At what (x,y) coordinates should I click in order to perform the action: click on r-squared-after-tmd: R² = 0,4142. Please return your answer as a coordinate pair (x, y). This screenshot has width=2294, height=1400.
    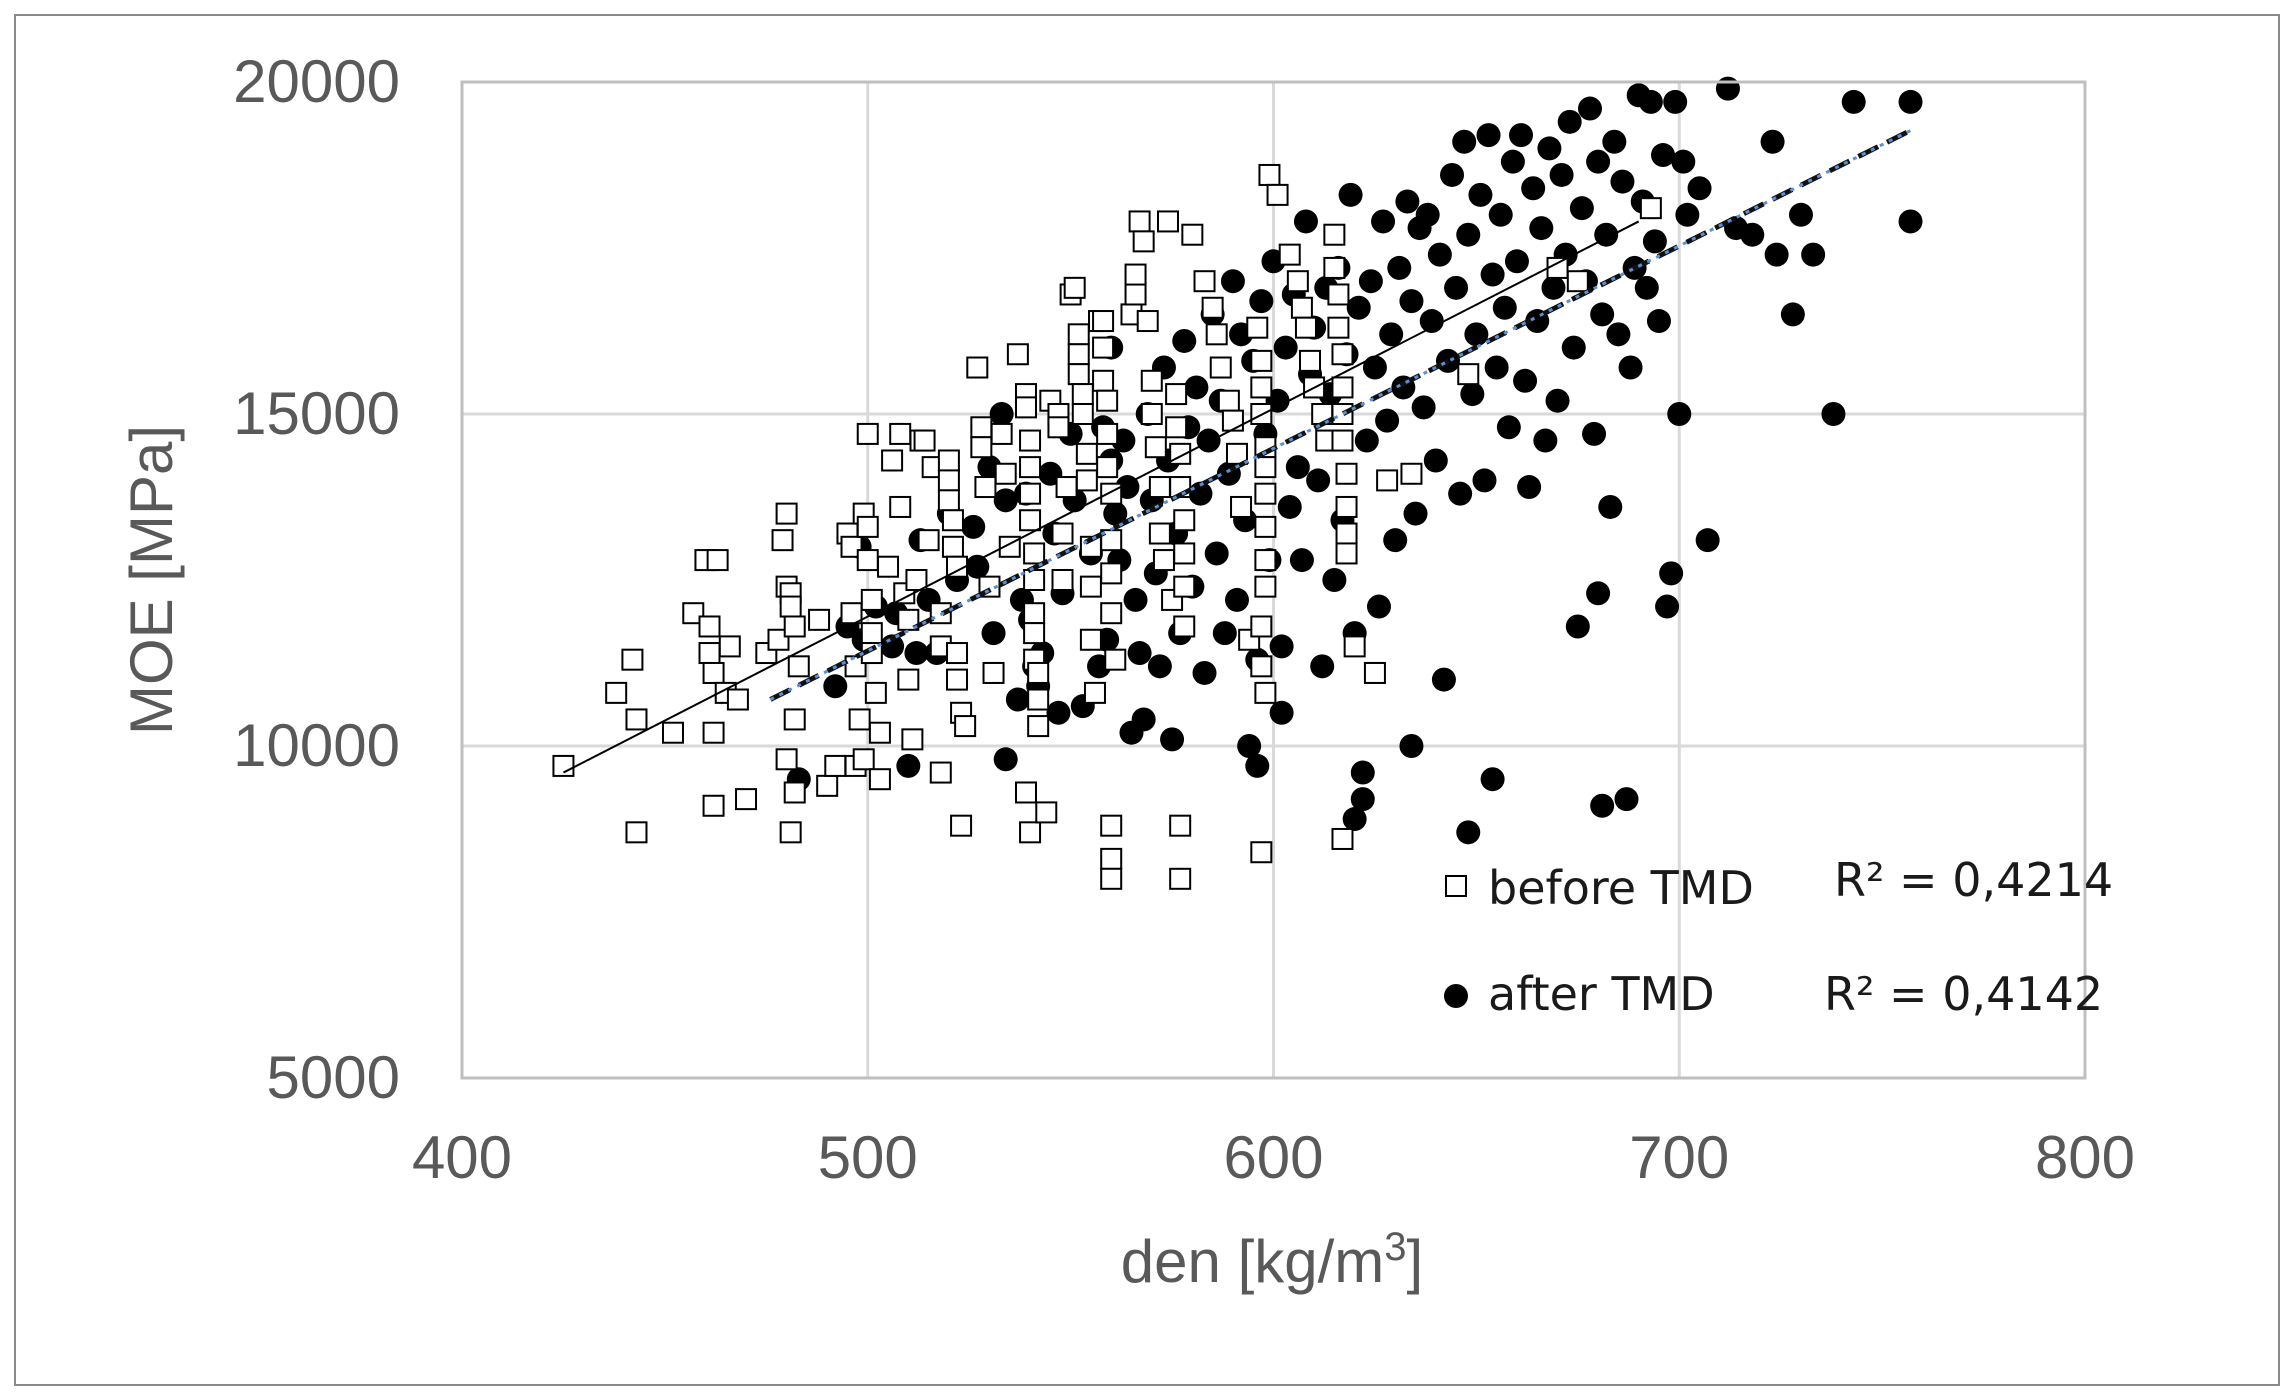
    Looking at the image, I should click on (1963, 994).